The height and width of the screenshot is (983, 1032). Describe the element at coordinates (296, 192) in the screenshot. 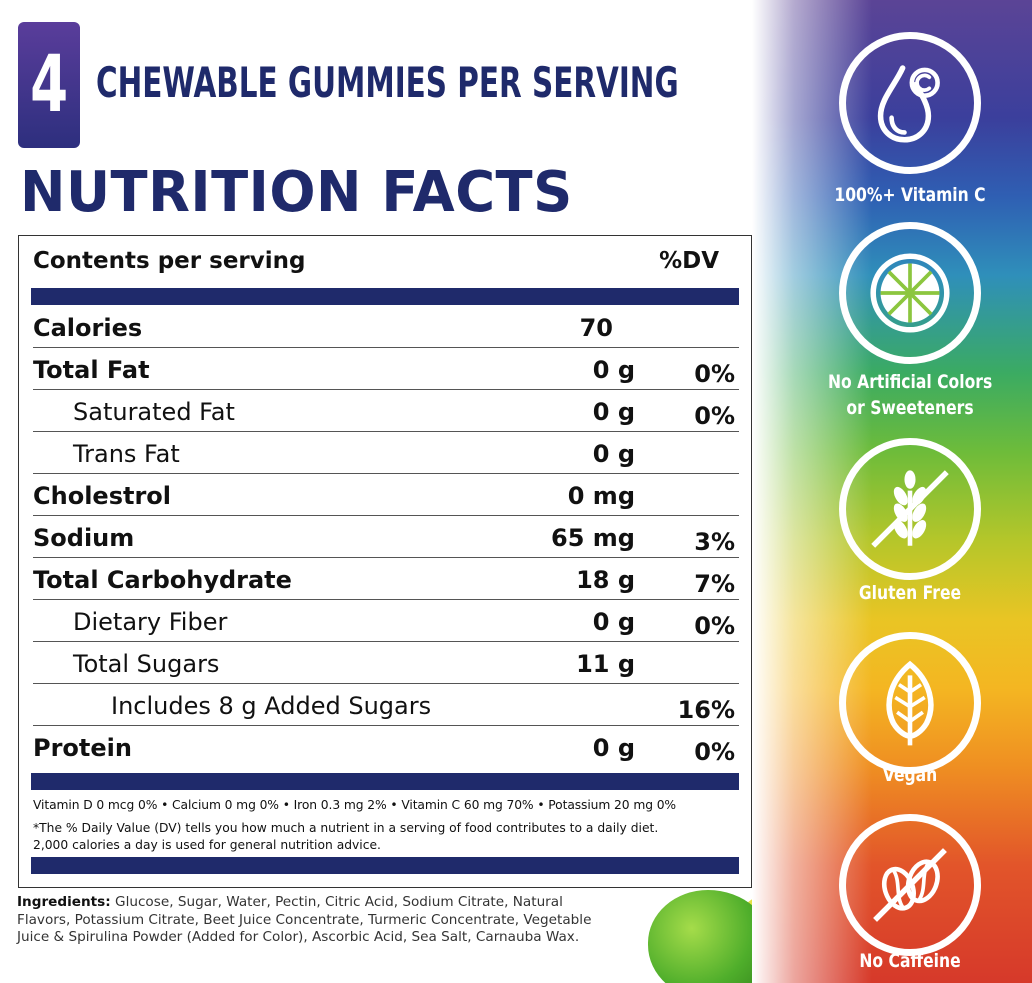

I see `page-title: NUTRITION FACTS` at that location.